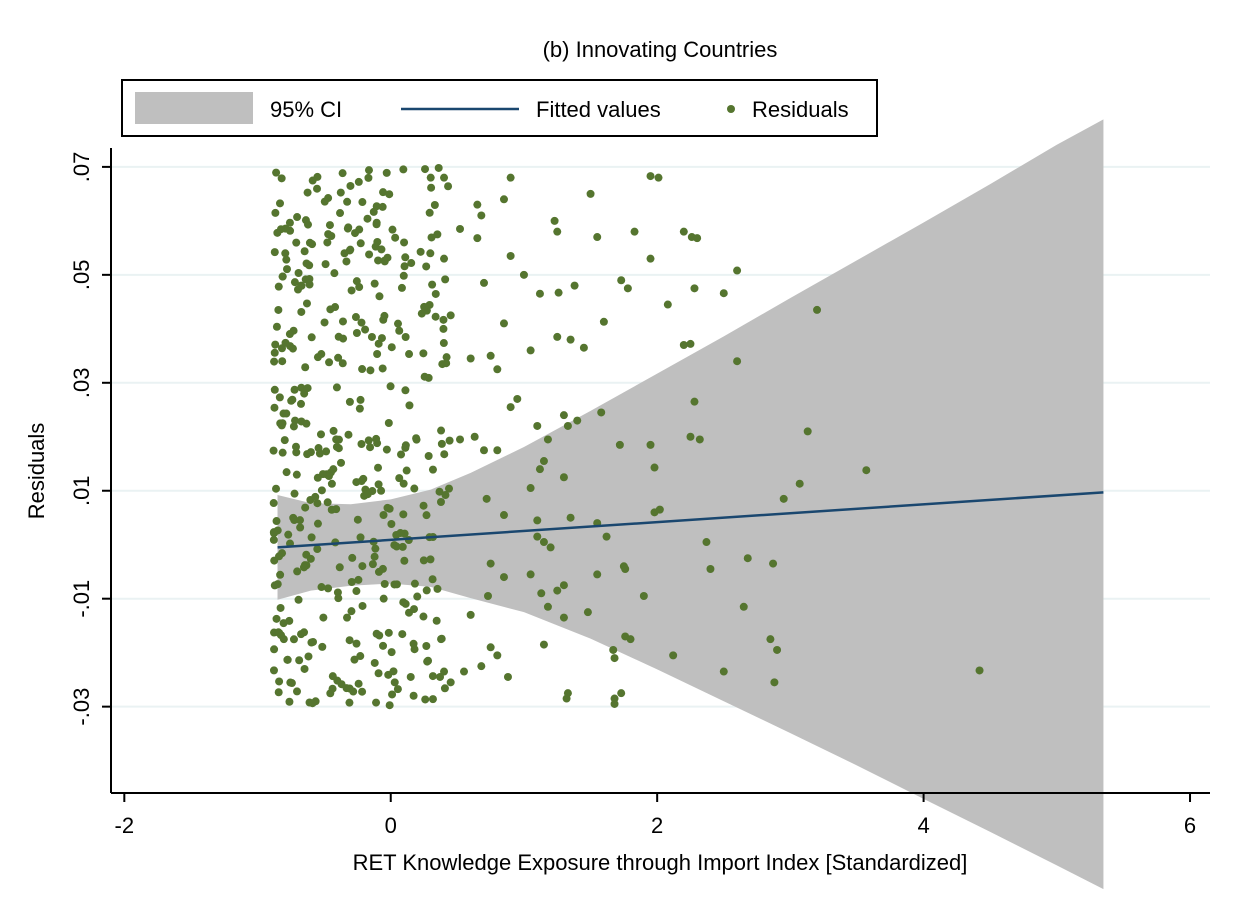  Describe the element at coordinates (499, 108) in the screenshot. I see `legend: 95% CI Fitted values Residuals` at that location.